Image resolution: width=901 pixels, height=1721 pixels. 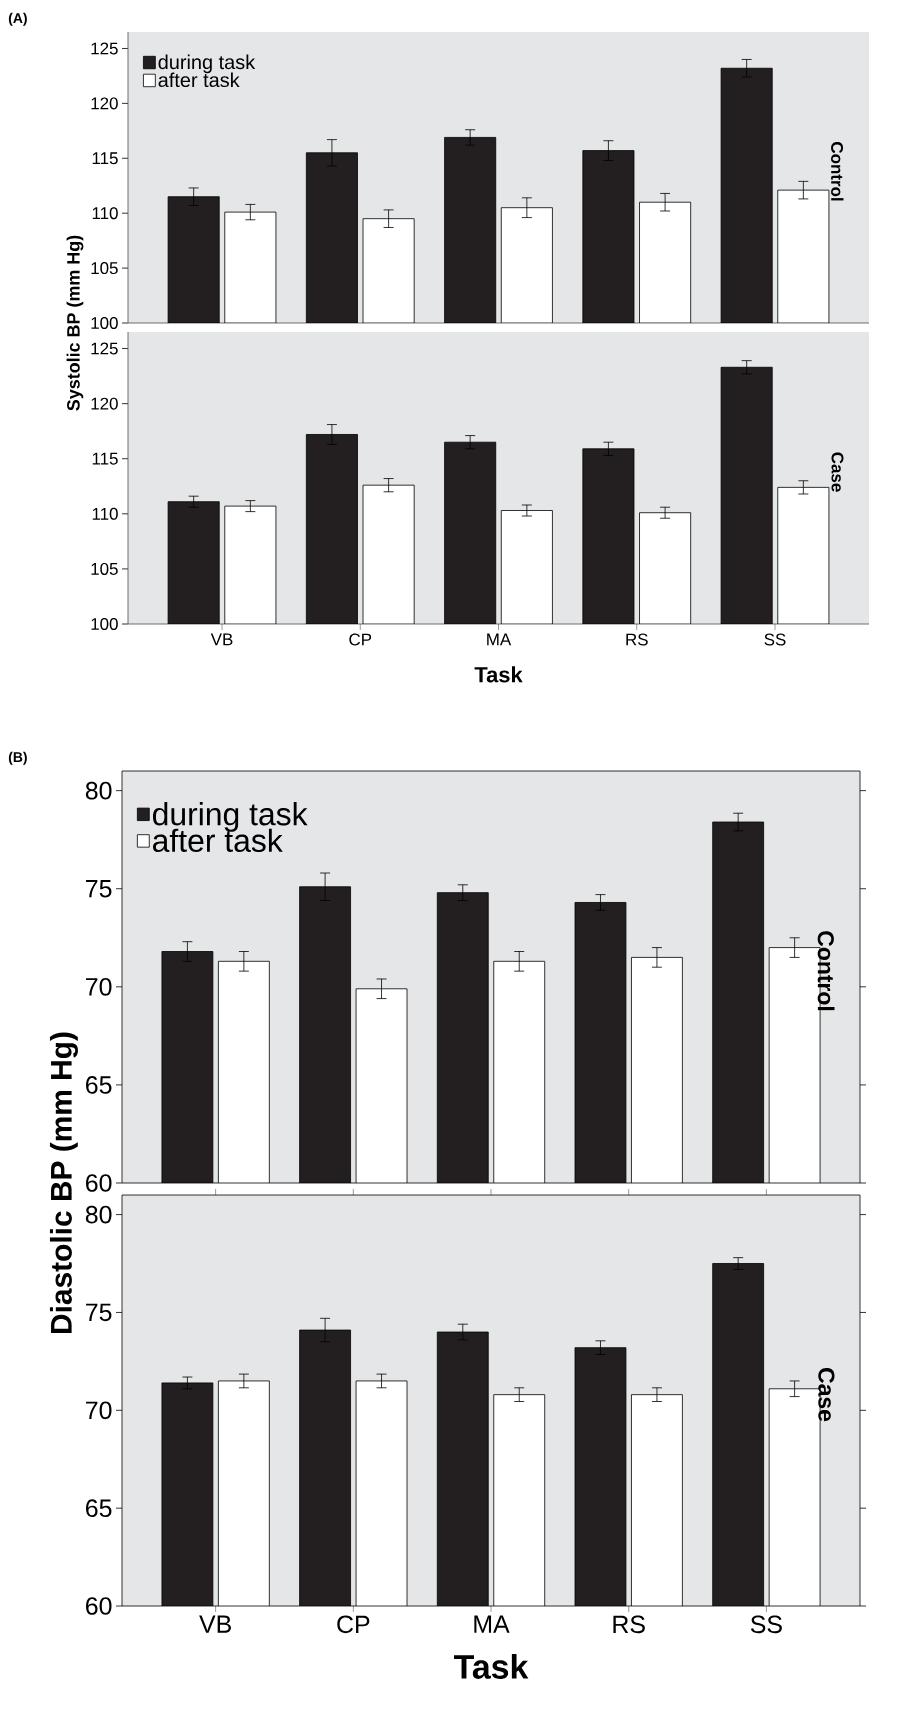 What do you see at coordinates (17, 758) in the screenshot?
I see `text: (B)` at bounding box center [17, 758].